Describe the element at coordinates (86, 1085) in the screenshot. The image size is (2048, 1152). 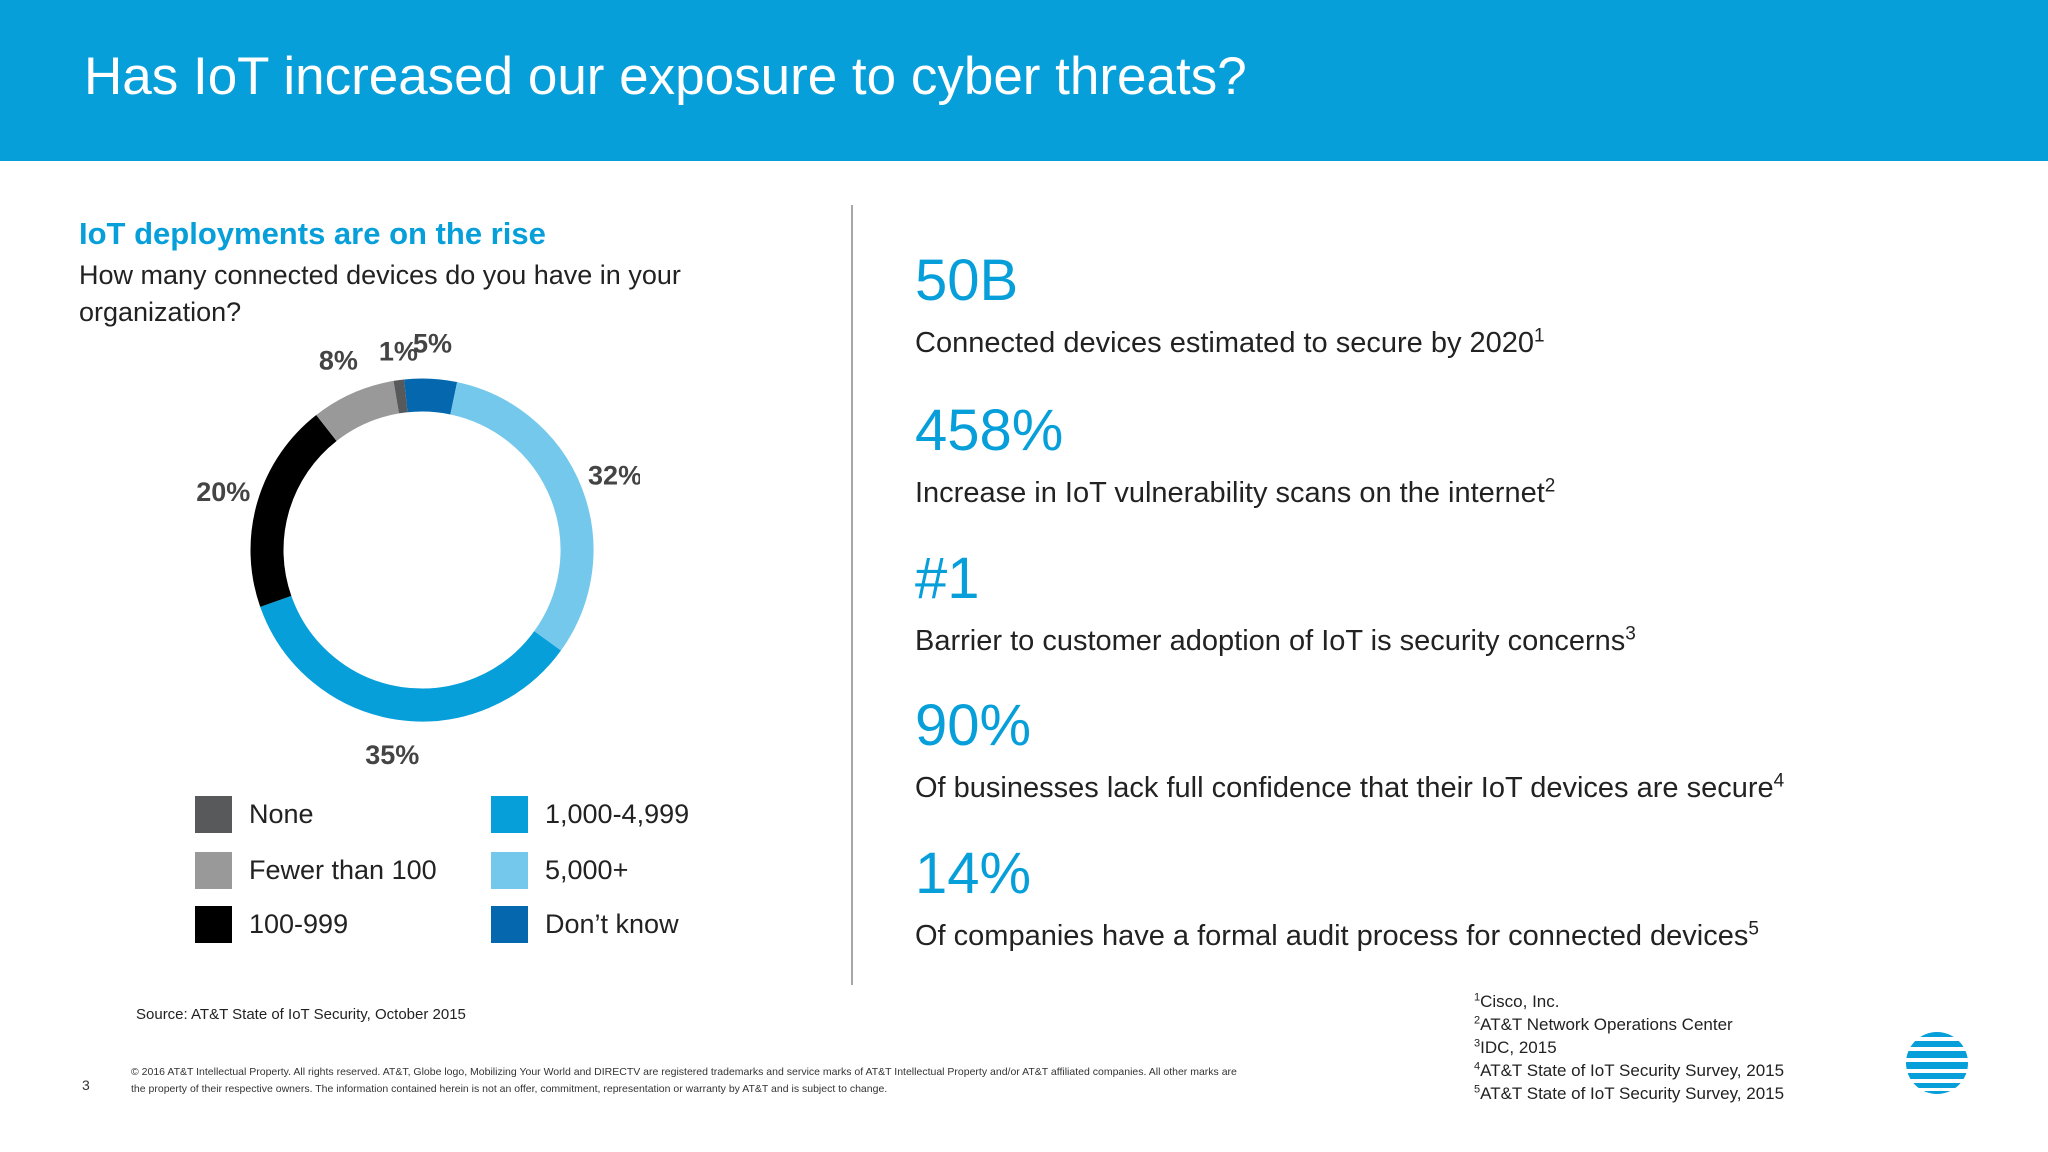
I see `page-number: 3` at that location.